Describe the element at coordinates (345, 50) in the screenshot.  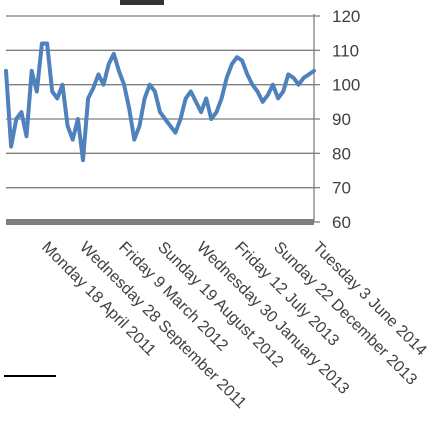
I see `y-tick-label: 110` at that location.